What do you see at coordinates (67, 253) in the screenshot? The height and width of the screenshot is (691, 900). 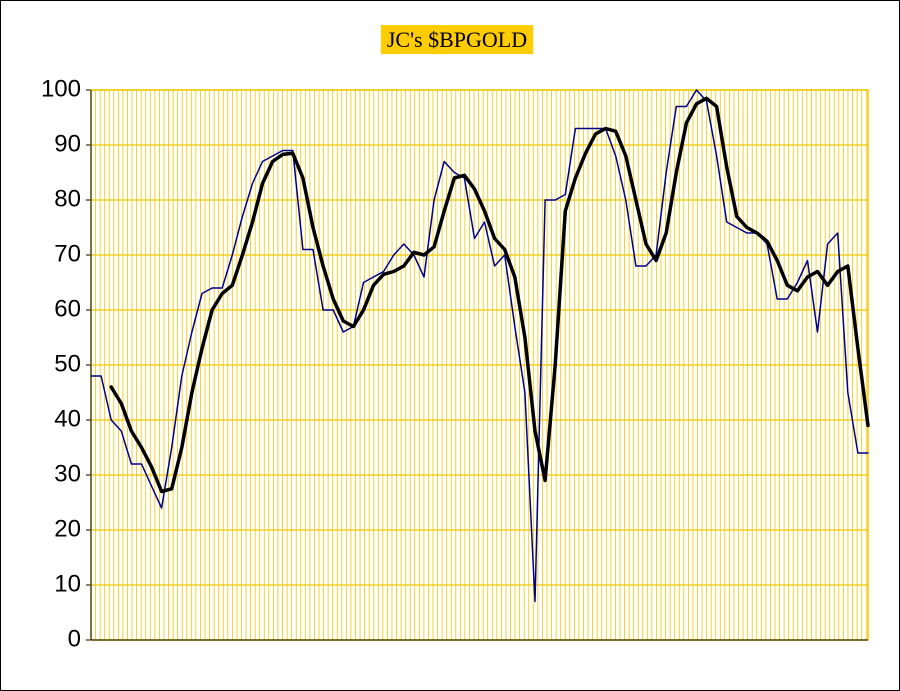 I see `y-tick-label: 70` at bounding box center [67, 253].